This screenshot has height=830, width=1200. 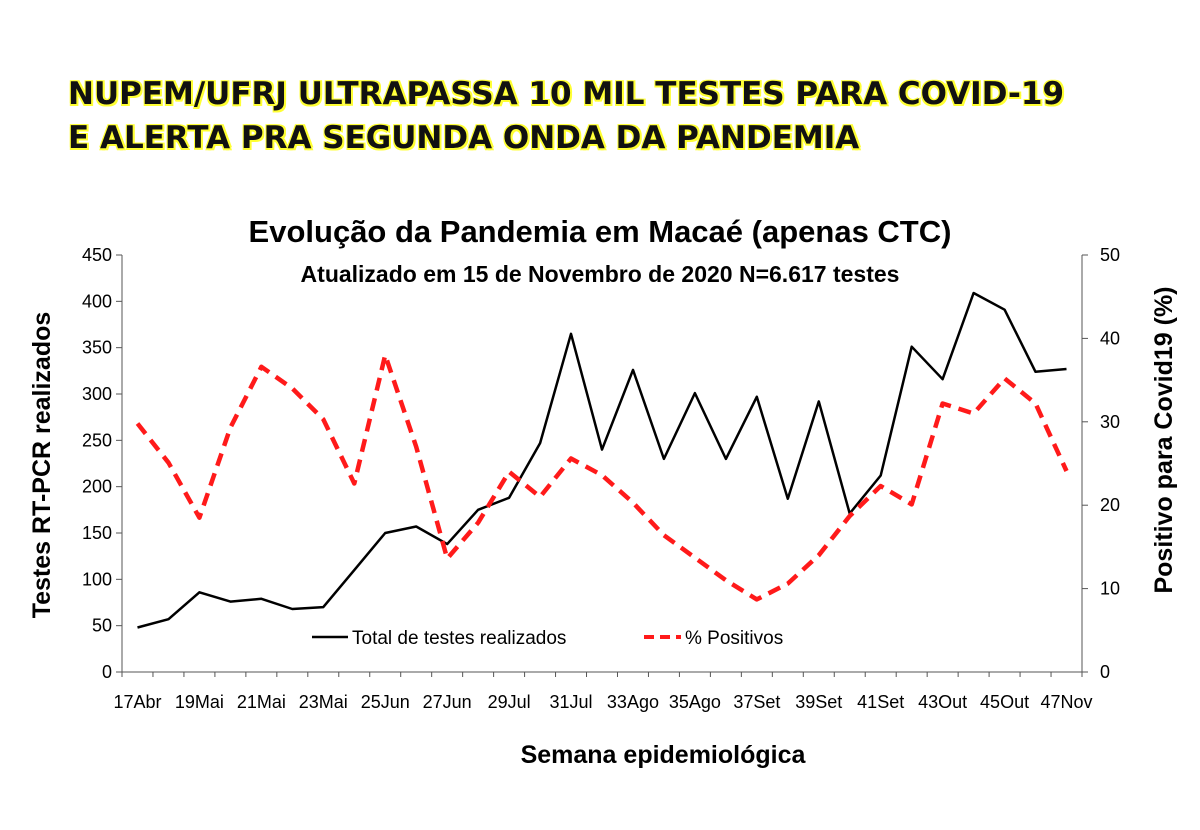 I want to click on y-axis-left-label: Testes RT-PCR realizados, so click(x=42, y=465).